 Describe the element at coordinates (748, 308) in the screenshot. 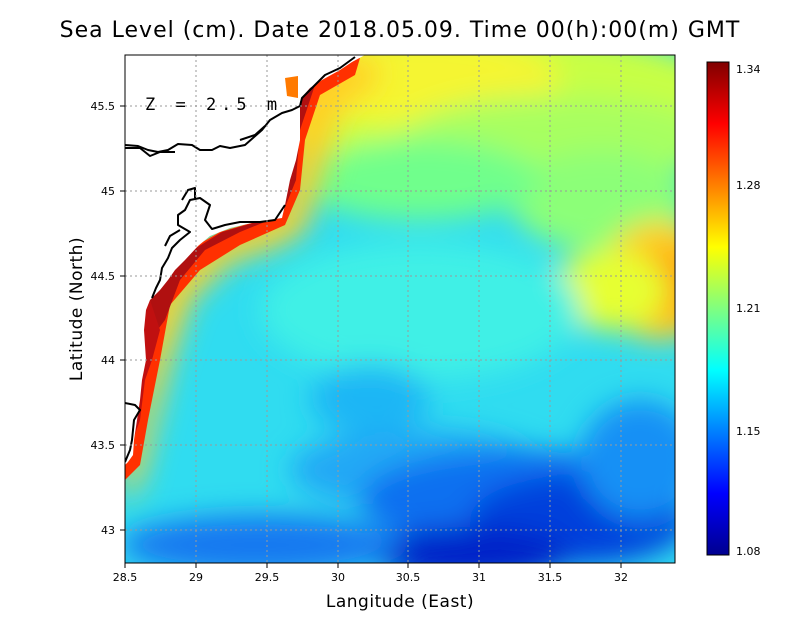

I see `colorbar-tick-label: 1.21` at that location.